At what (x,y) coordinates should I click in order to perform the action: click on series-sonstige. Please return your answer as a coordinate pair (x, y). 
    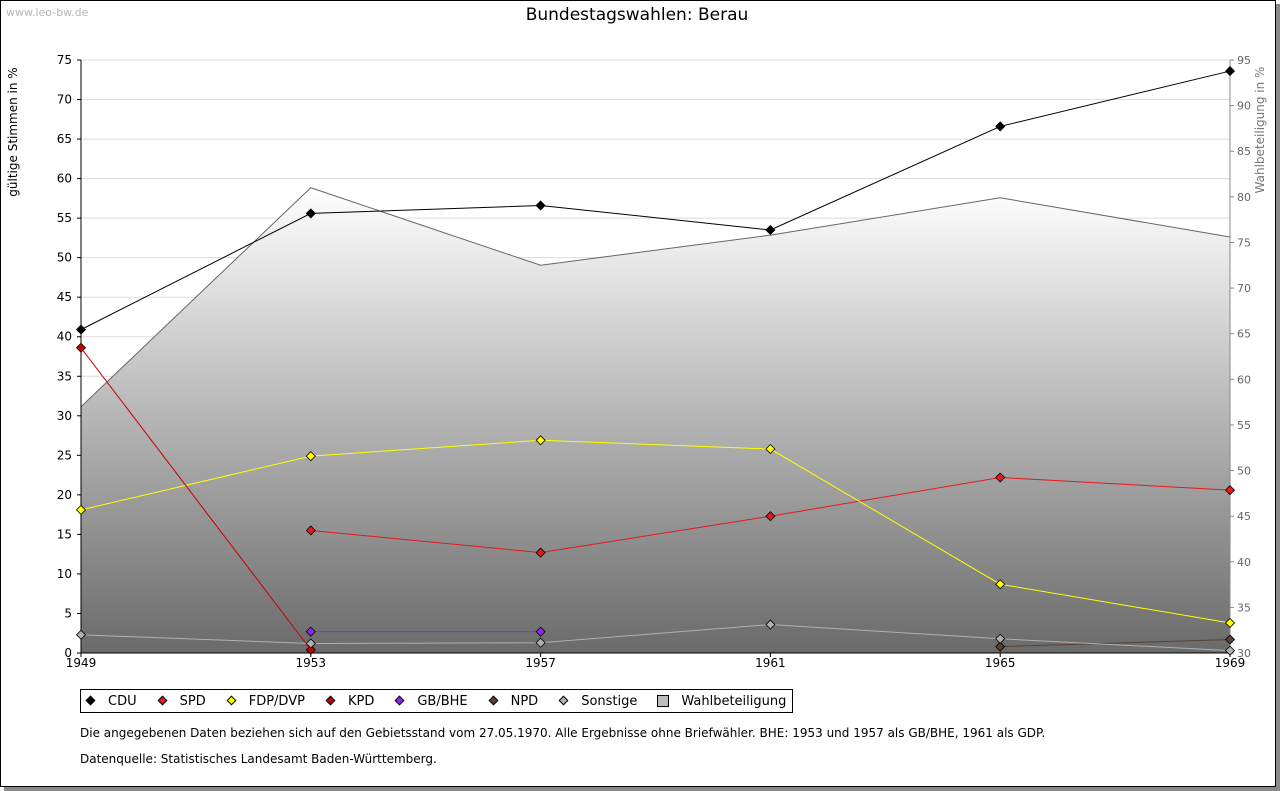
    Looking at the image, I should click on (655, 637).